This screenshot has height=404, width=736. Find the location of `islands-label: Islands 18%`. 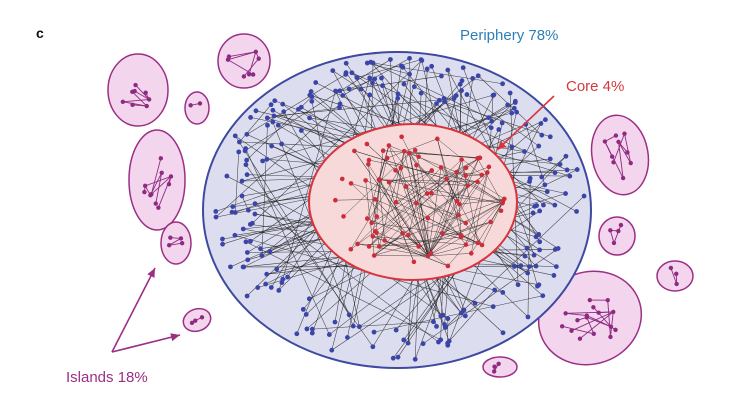

islands-label: Islands 18% is located at coordinates (107, 377).